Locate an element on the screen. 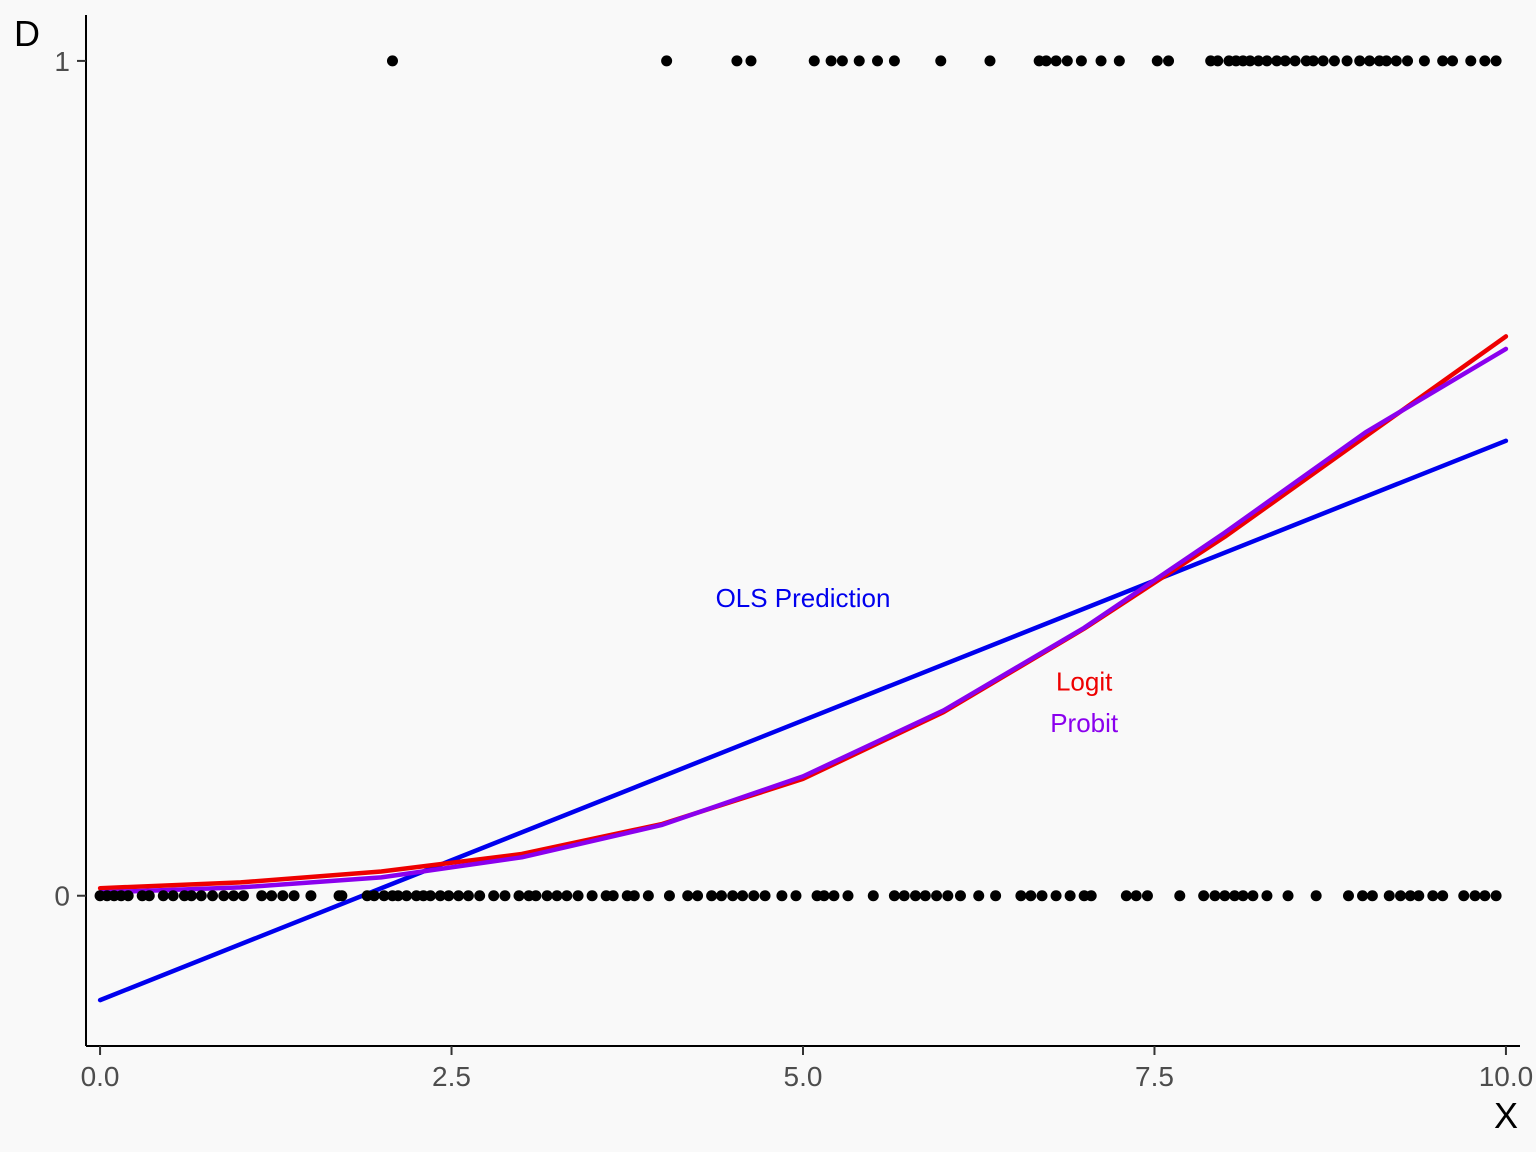 This screenshot has width=1536, height=1152. x-tick-label: 5.0 is located at coordinates (803, 1076).